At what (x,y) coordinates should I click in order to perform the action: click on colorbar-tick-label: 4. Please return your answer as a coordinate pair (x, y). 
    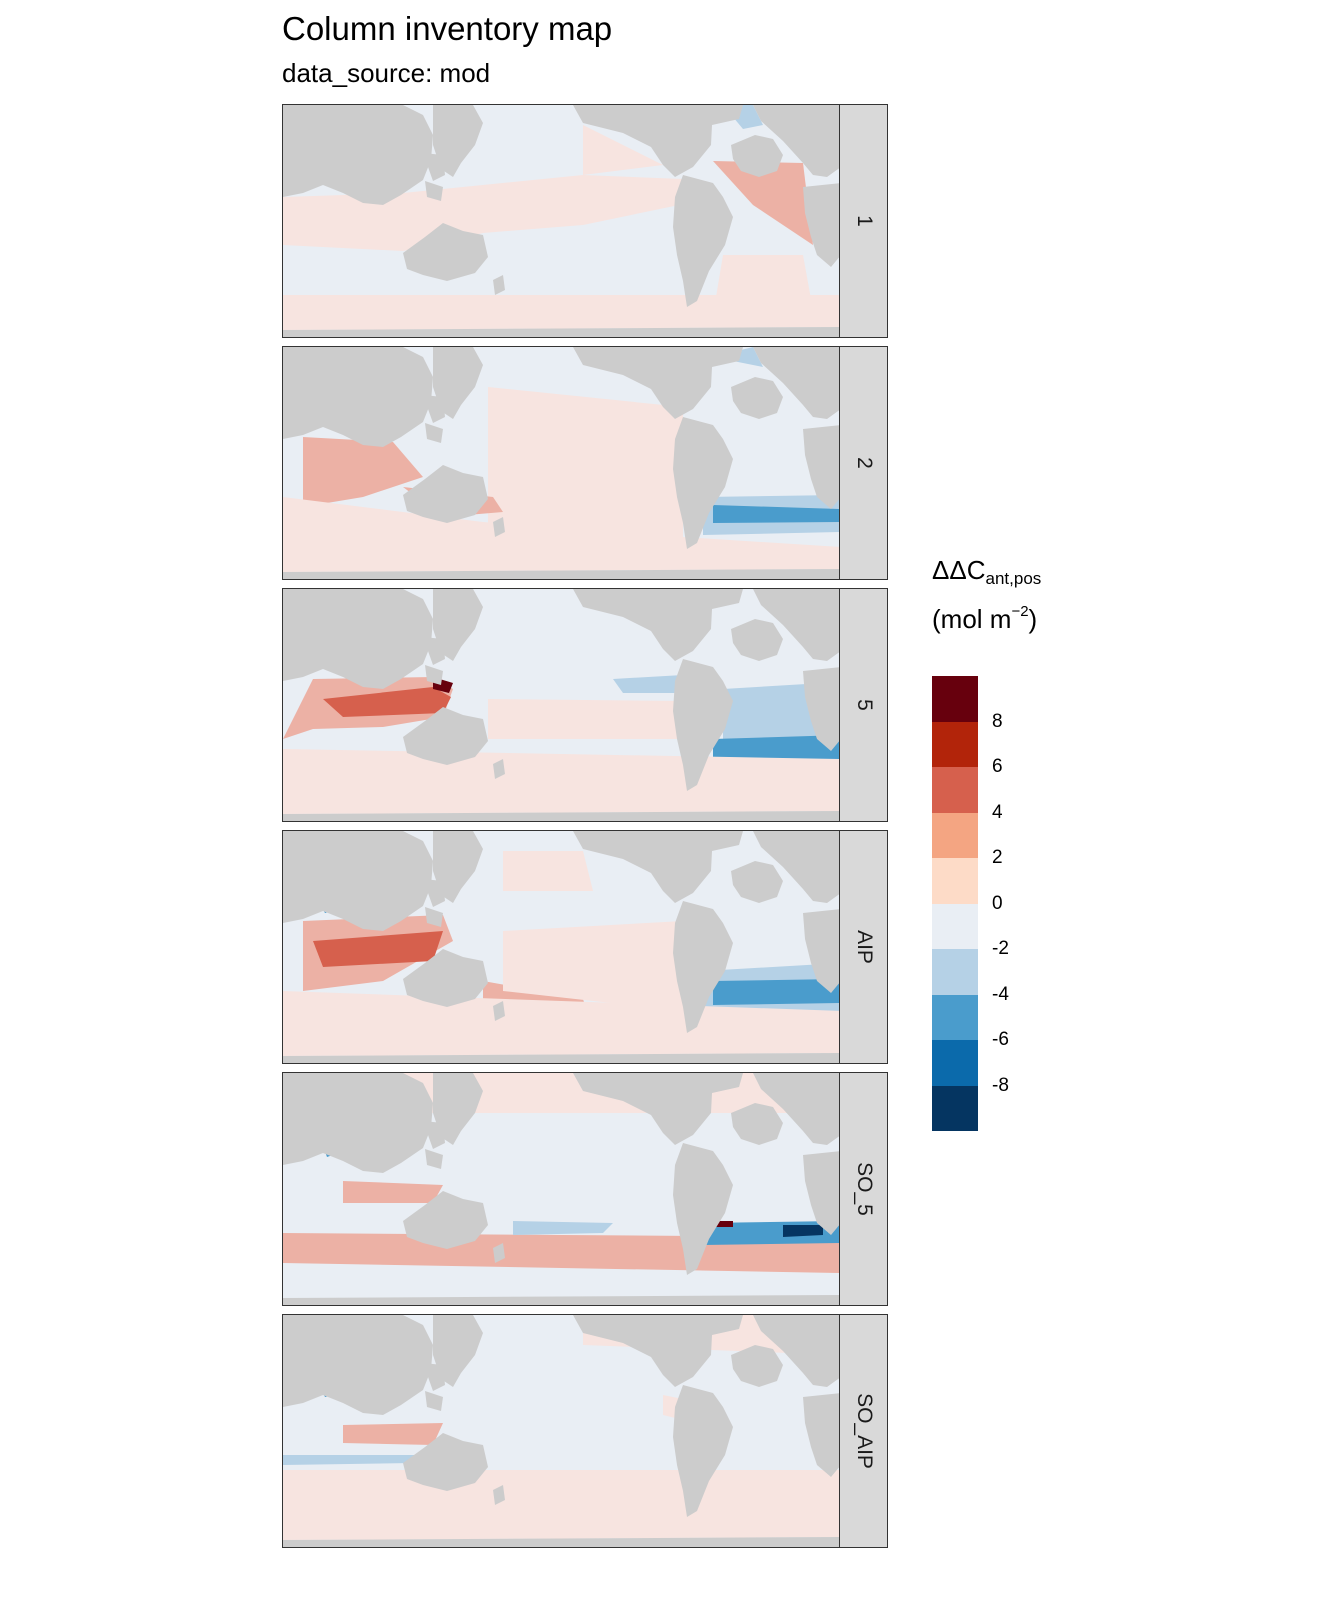
    Looking at the image, I should click on (997, 812).